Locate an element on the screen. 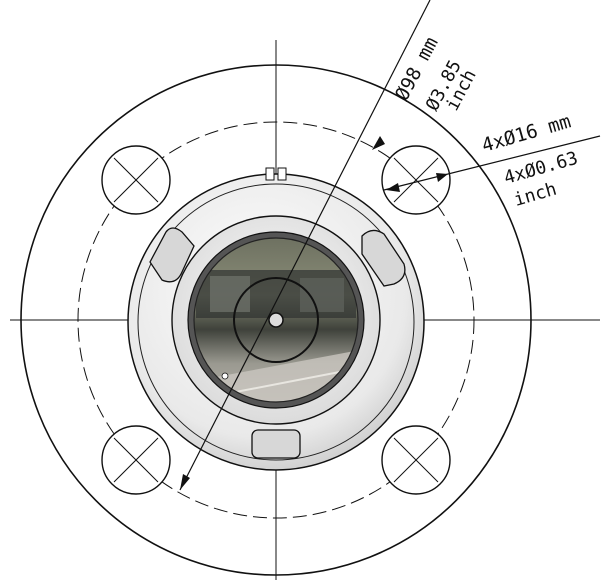  lens-barrel is located at coordinates (276, 320).